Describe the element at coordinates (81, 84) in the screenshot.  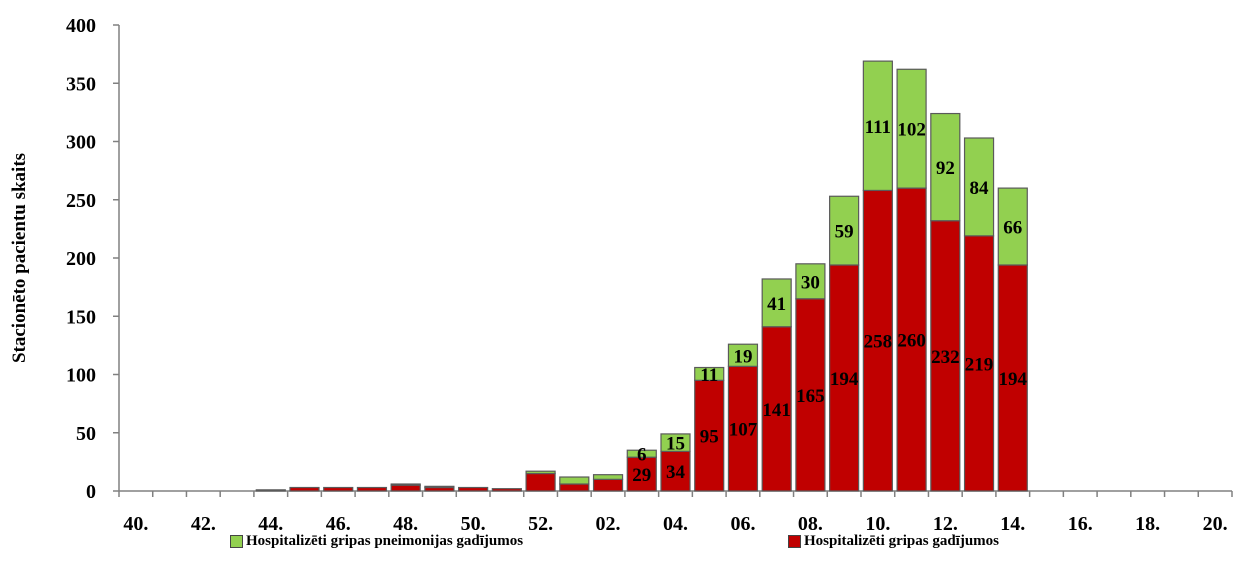
I see `y-tick-label: 350` at that location.